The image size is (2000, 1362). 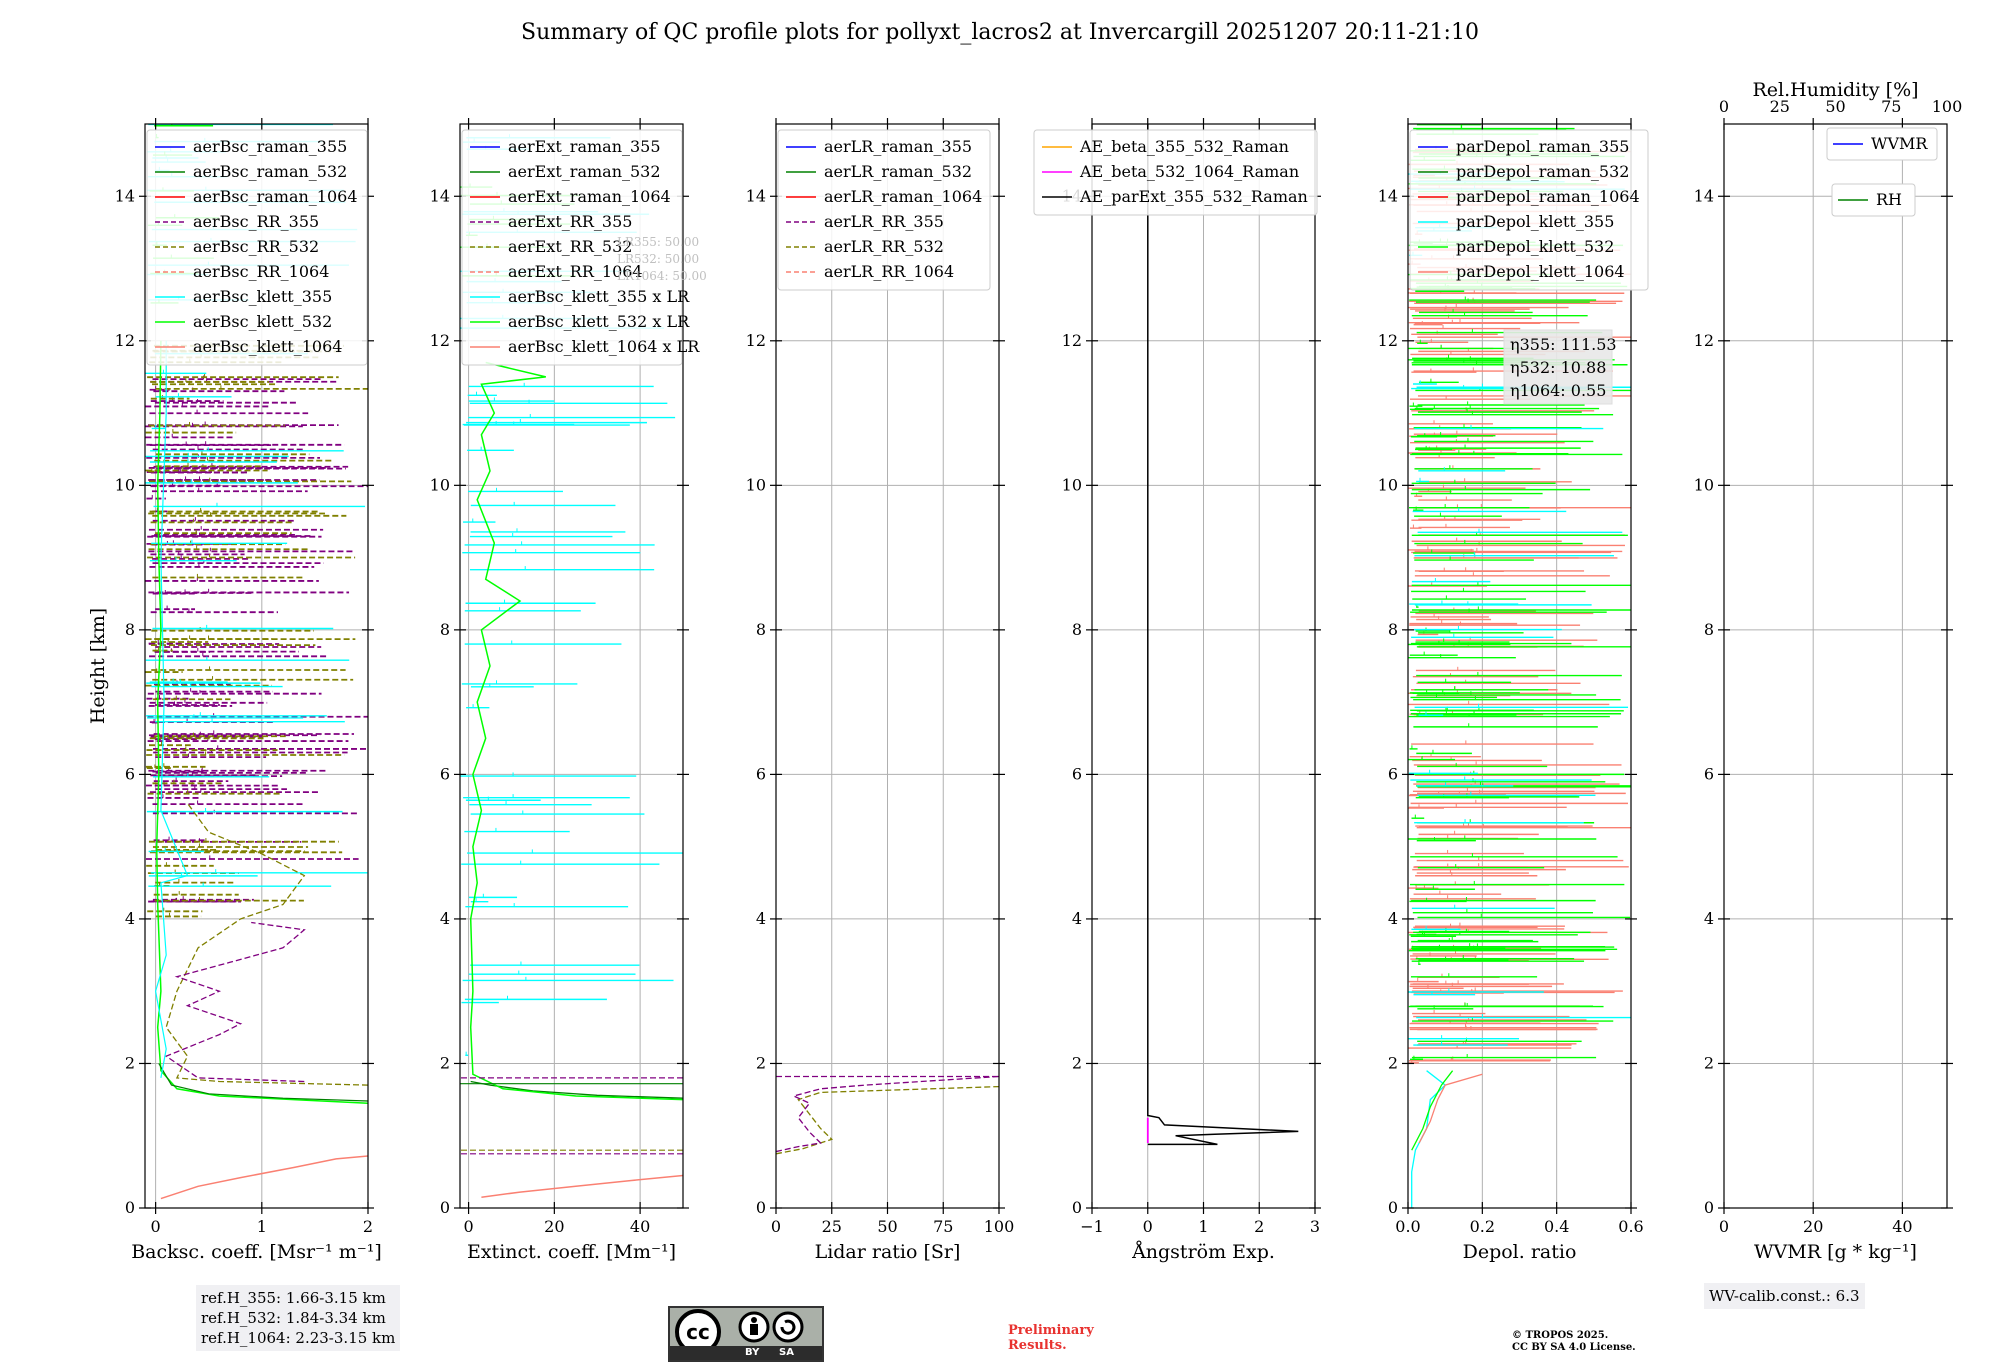 I want to click on x-tick-label: 40, so click(x=640, y=1226).